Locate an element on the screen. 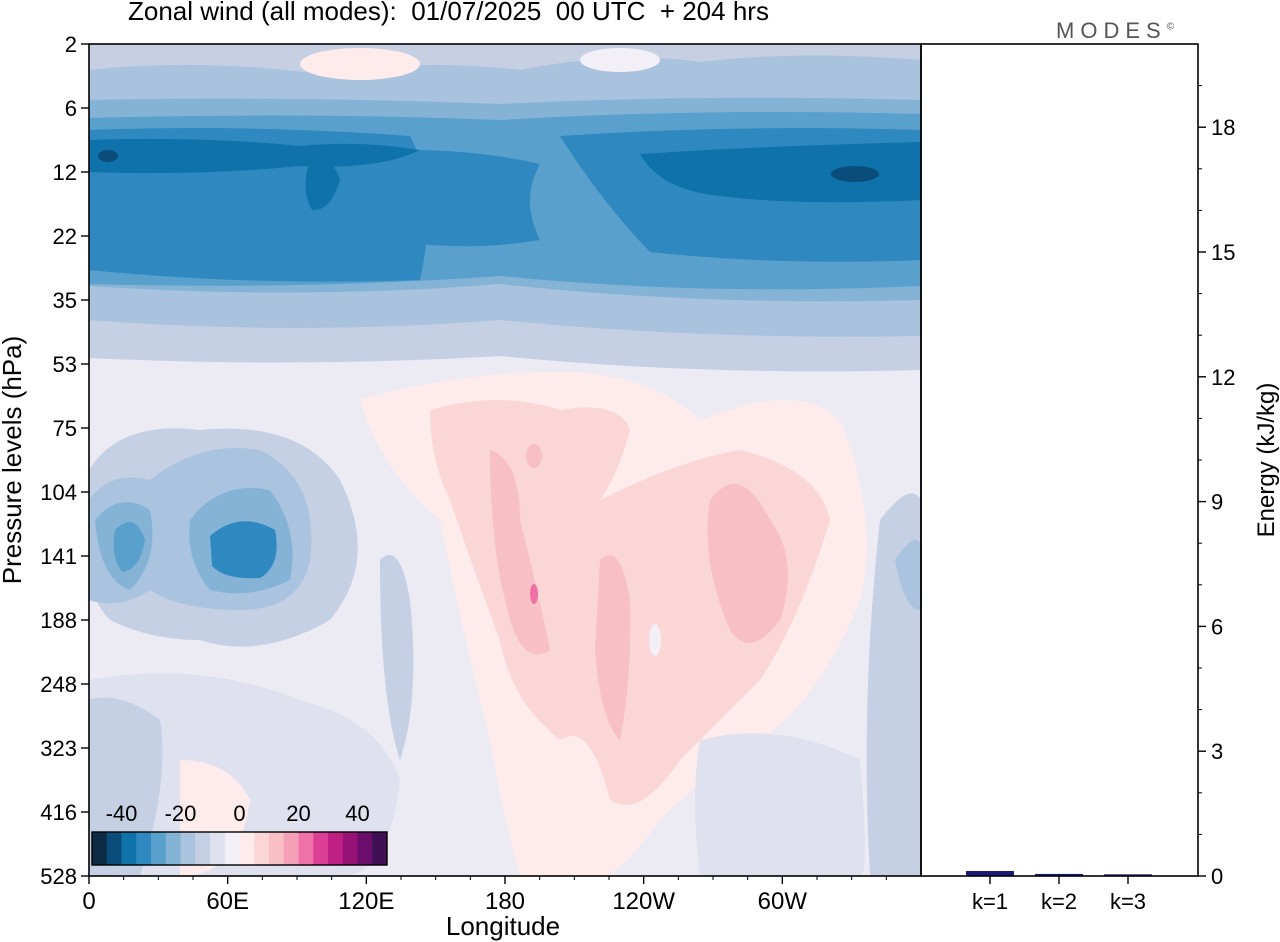 The height and width of the screenshot is (942, 1280). copyright-mark: © is located at coordinates (1170, 27).